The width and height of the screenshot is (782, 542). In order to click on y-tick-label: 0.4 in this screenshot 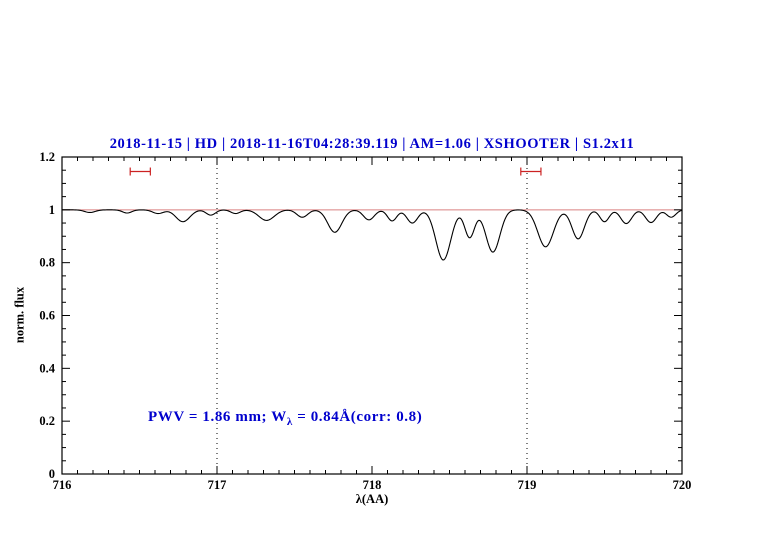, I will do `click(47, 368)`.